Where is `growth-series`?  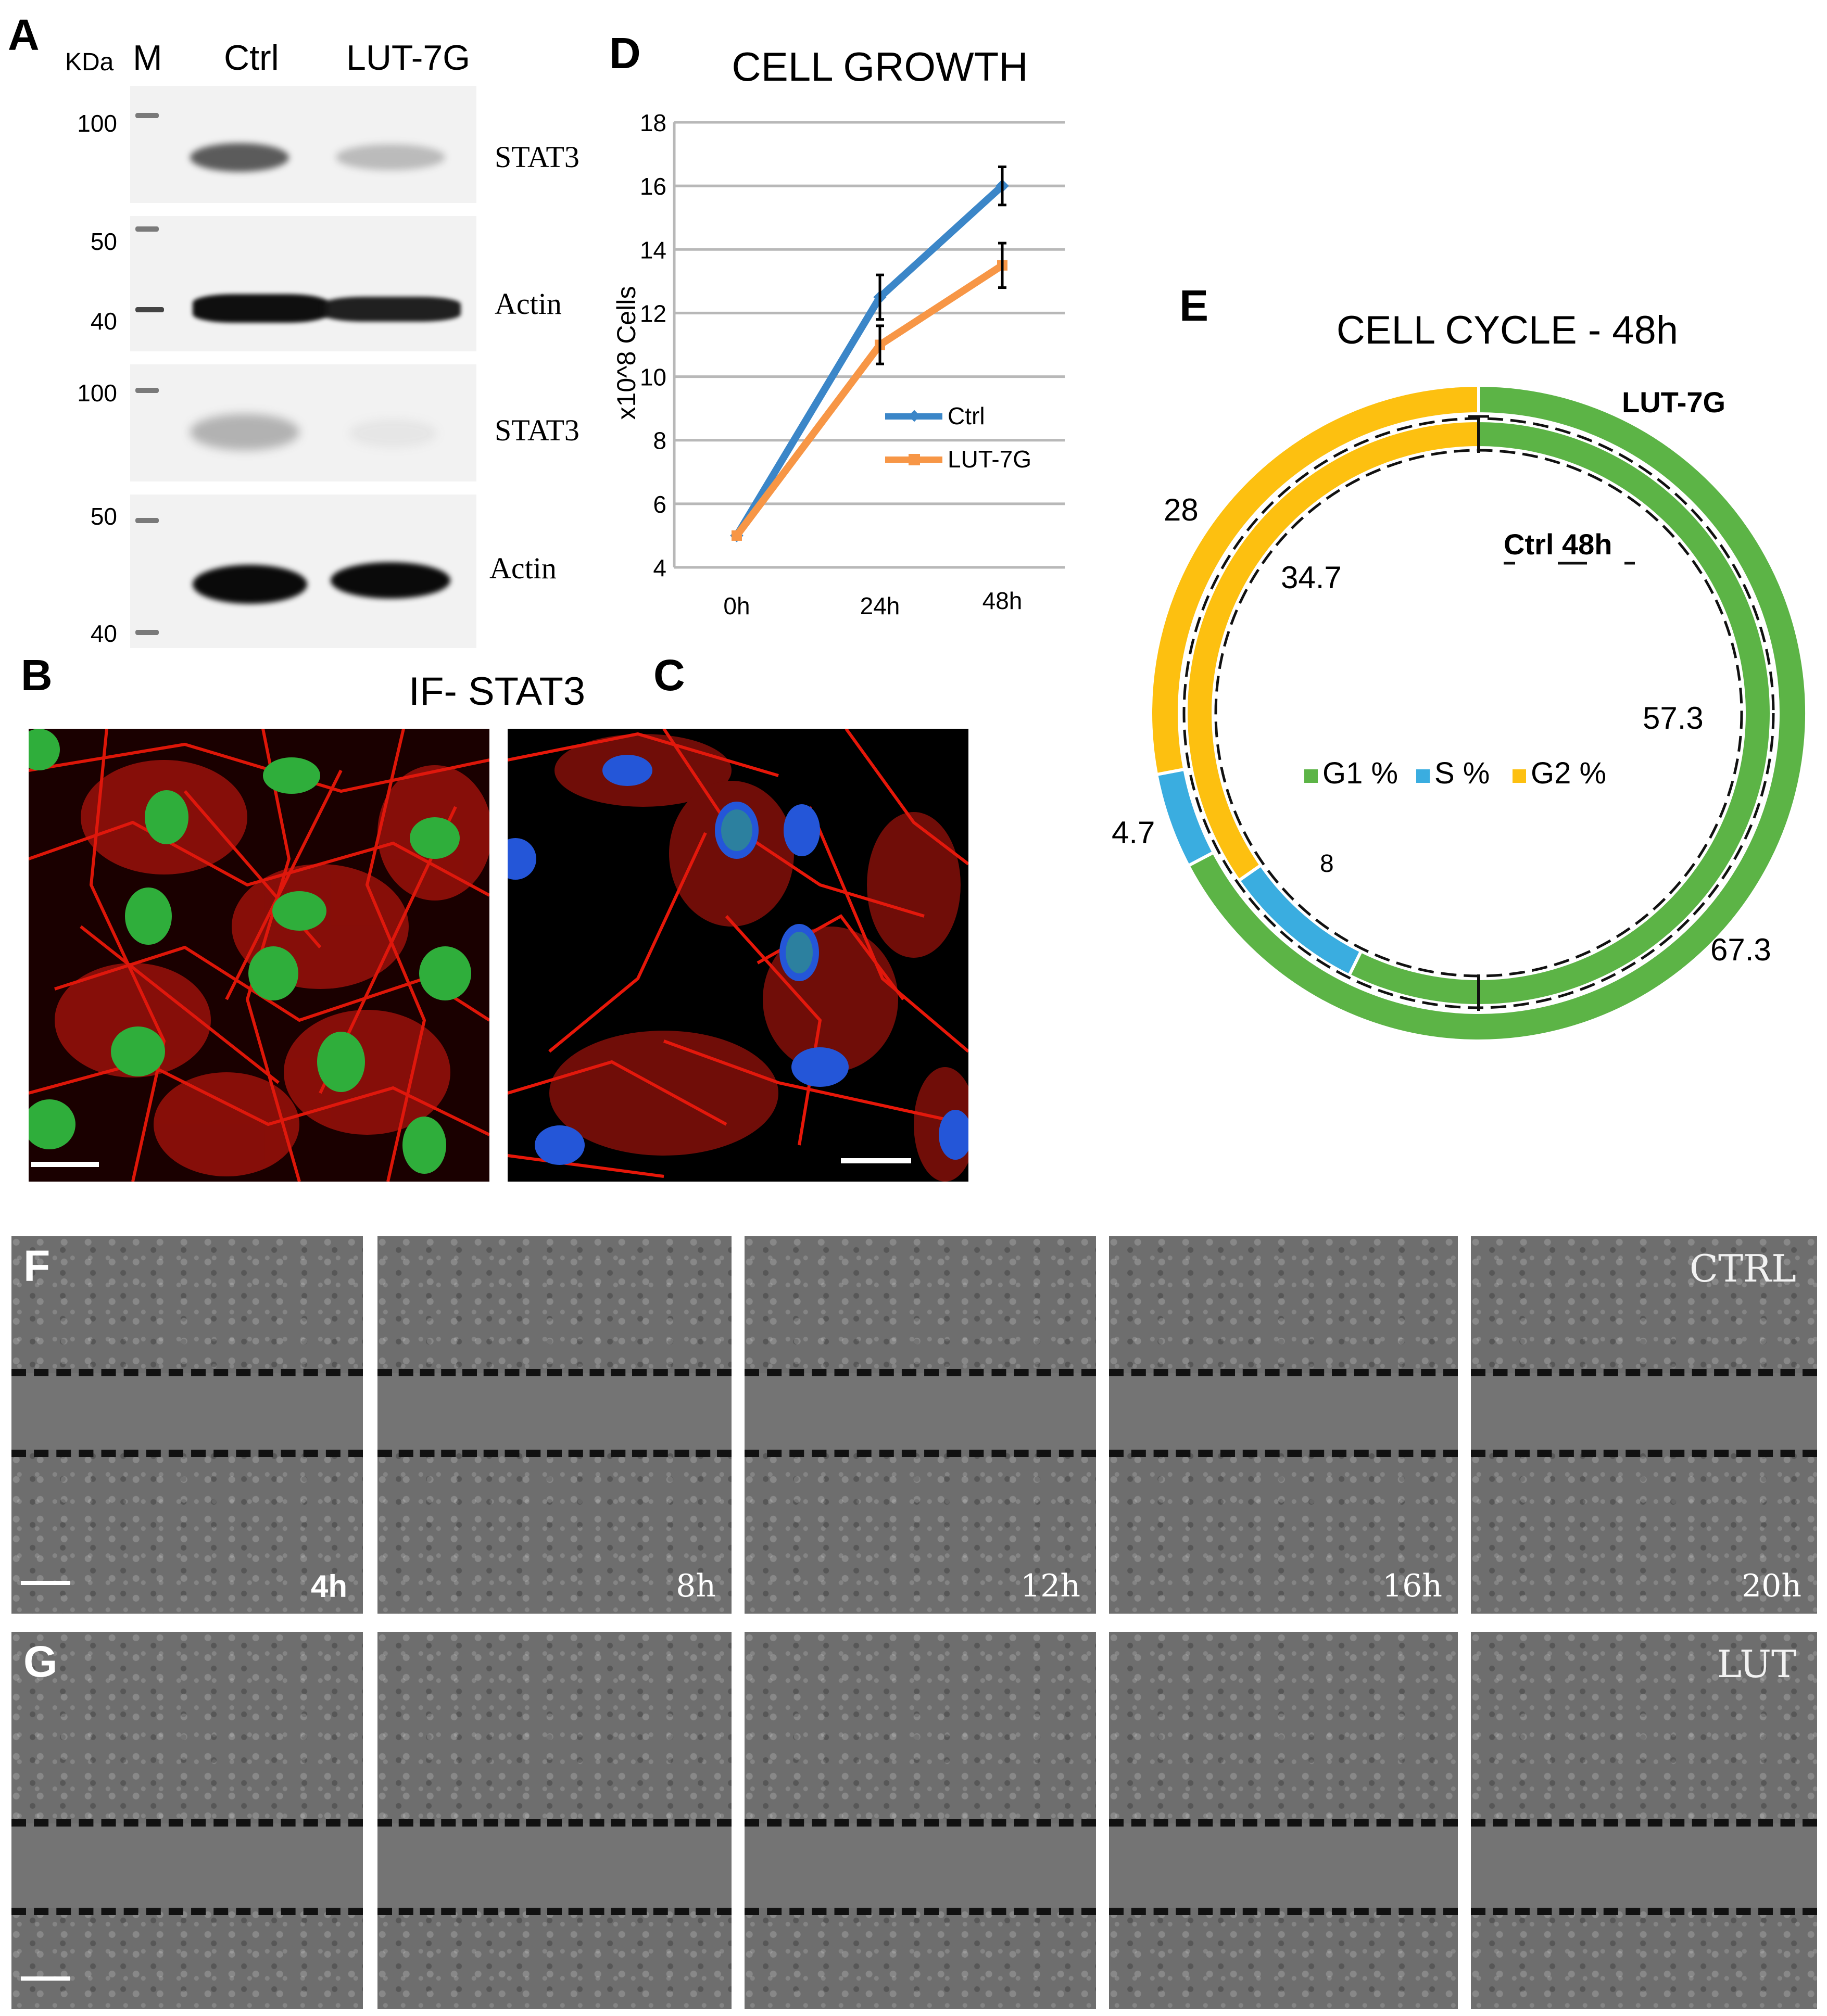
growth-series is located at coordinates (870, 354).